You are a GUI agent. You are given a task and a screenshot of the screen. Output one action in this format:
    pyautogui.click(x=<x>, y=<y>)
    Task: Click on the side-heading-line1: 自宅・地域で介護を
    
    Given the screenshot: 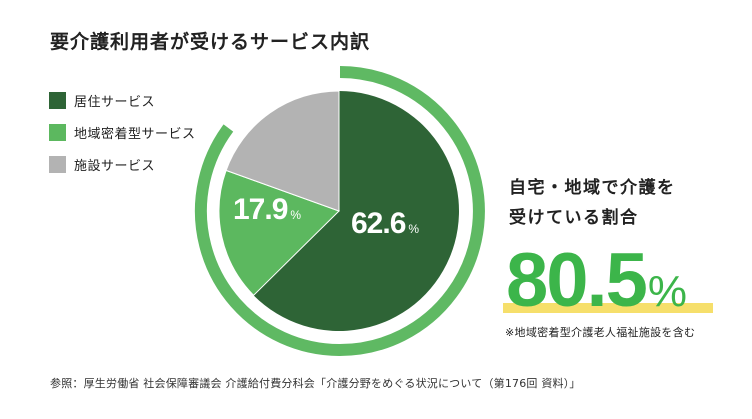 What is the action you would take?
    pyautogui.click(x=592, y=188)
    